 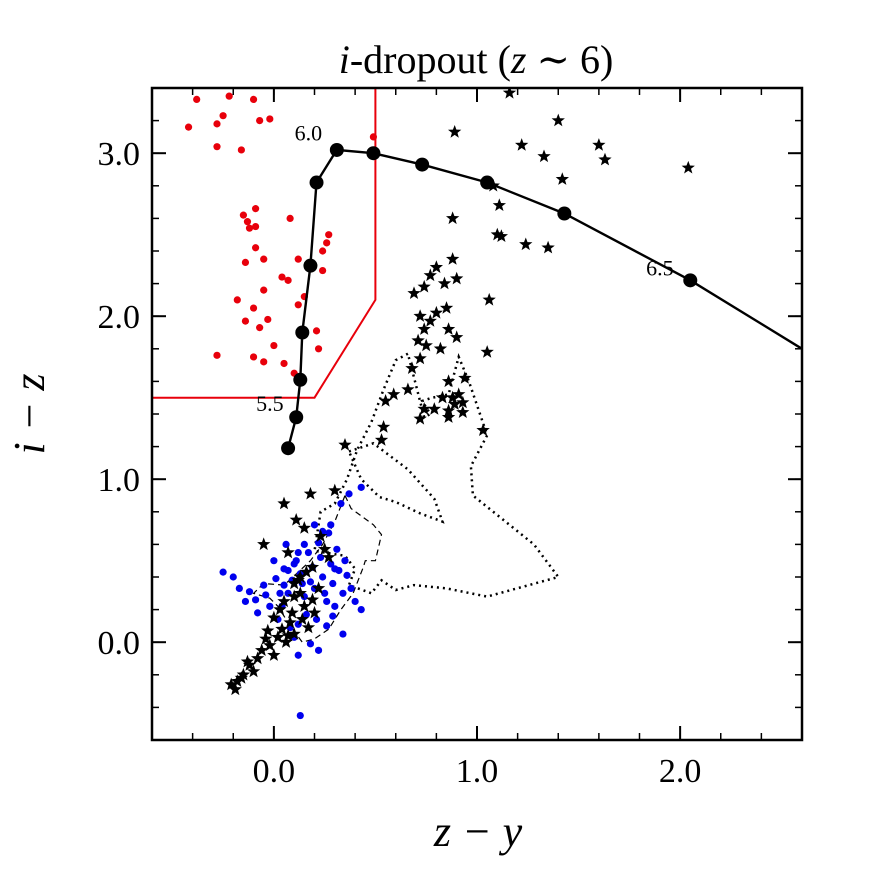 What do you see at coordinates (29, 413) in the screenshot?
I see `y-axis-title: i − z` at bounding box center [29, 413].